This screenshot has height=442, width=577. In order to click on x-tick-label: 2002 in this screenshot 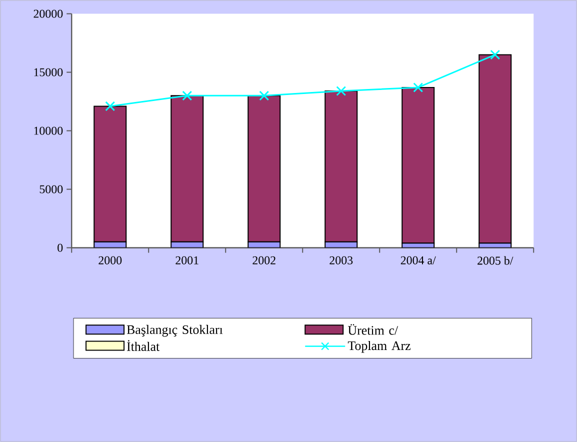, I will do `click(264, 260)`.